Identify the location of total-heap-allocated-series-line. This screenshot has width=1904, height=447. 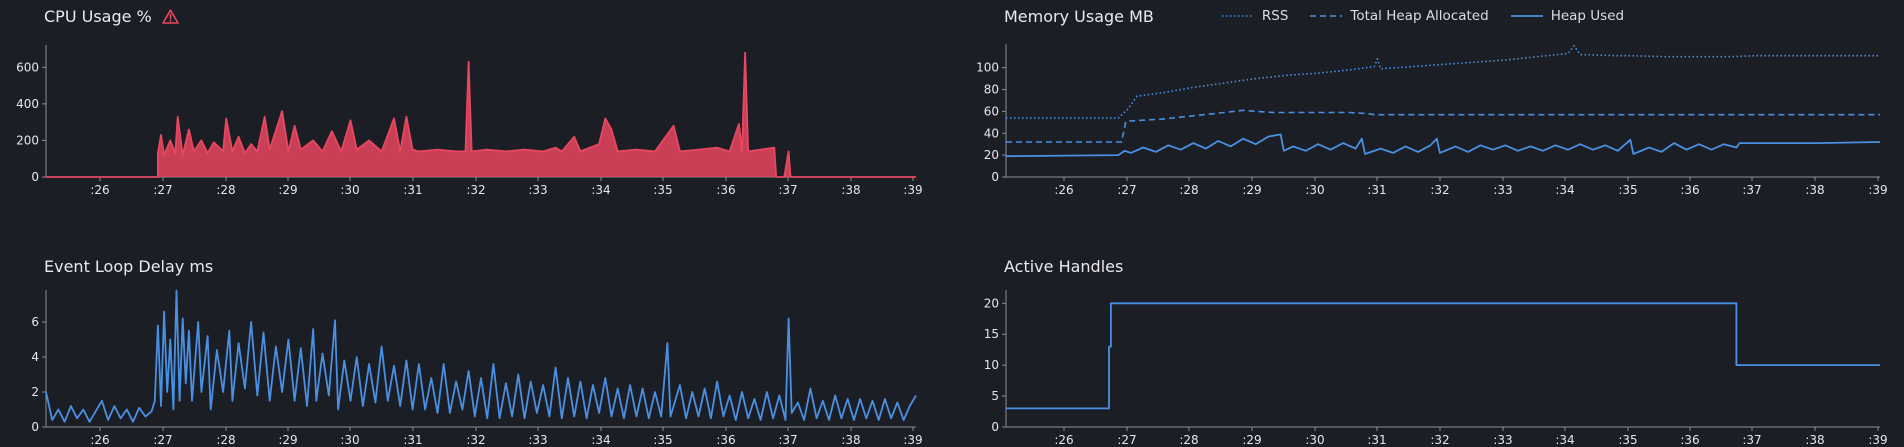
(1443, 126).